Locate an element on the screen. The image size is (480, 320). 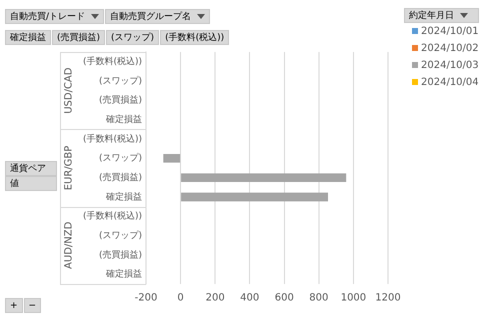
text: 通貨ペア is located at coordinates (28, 169).